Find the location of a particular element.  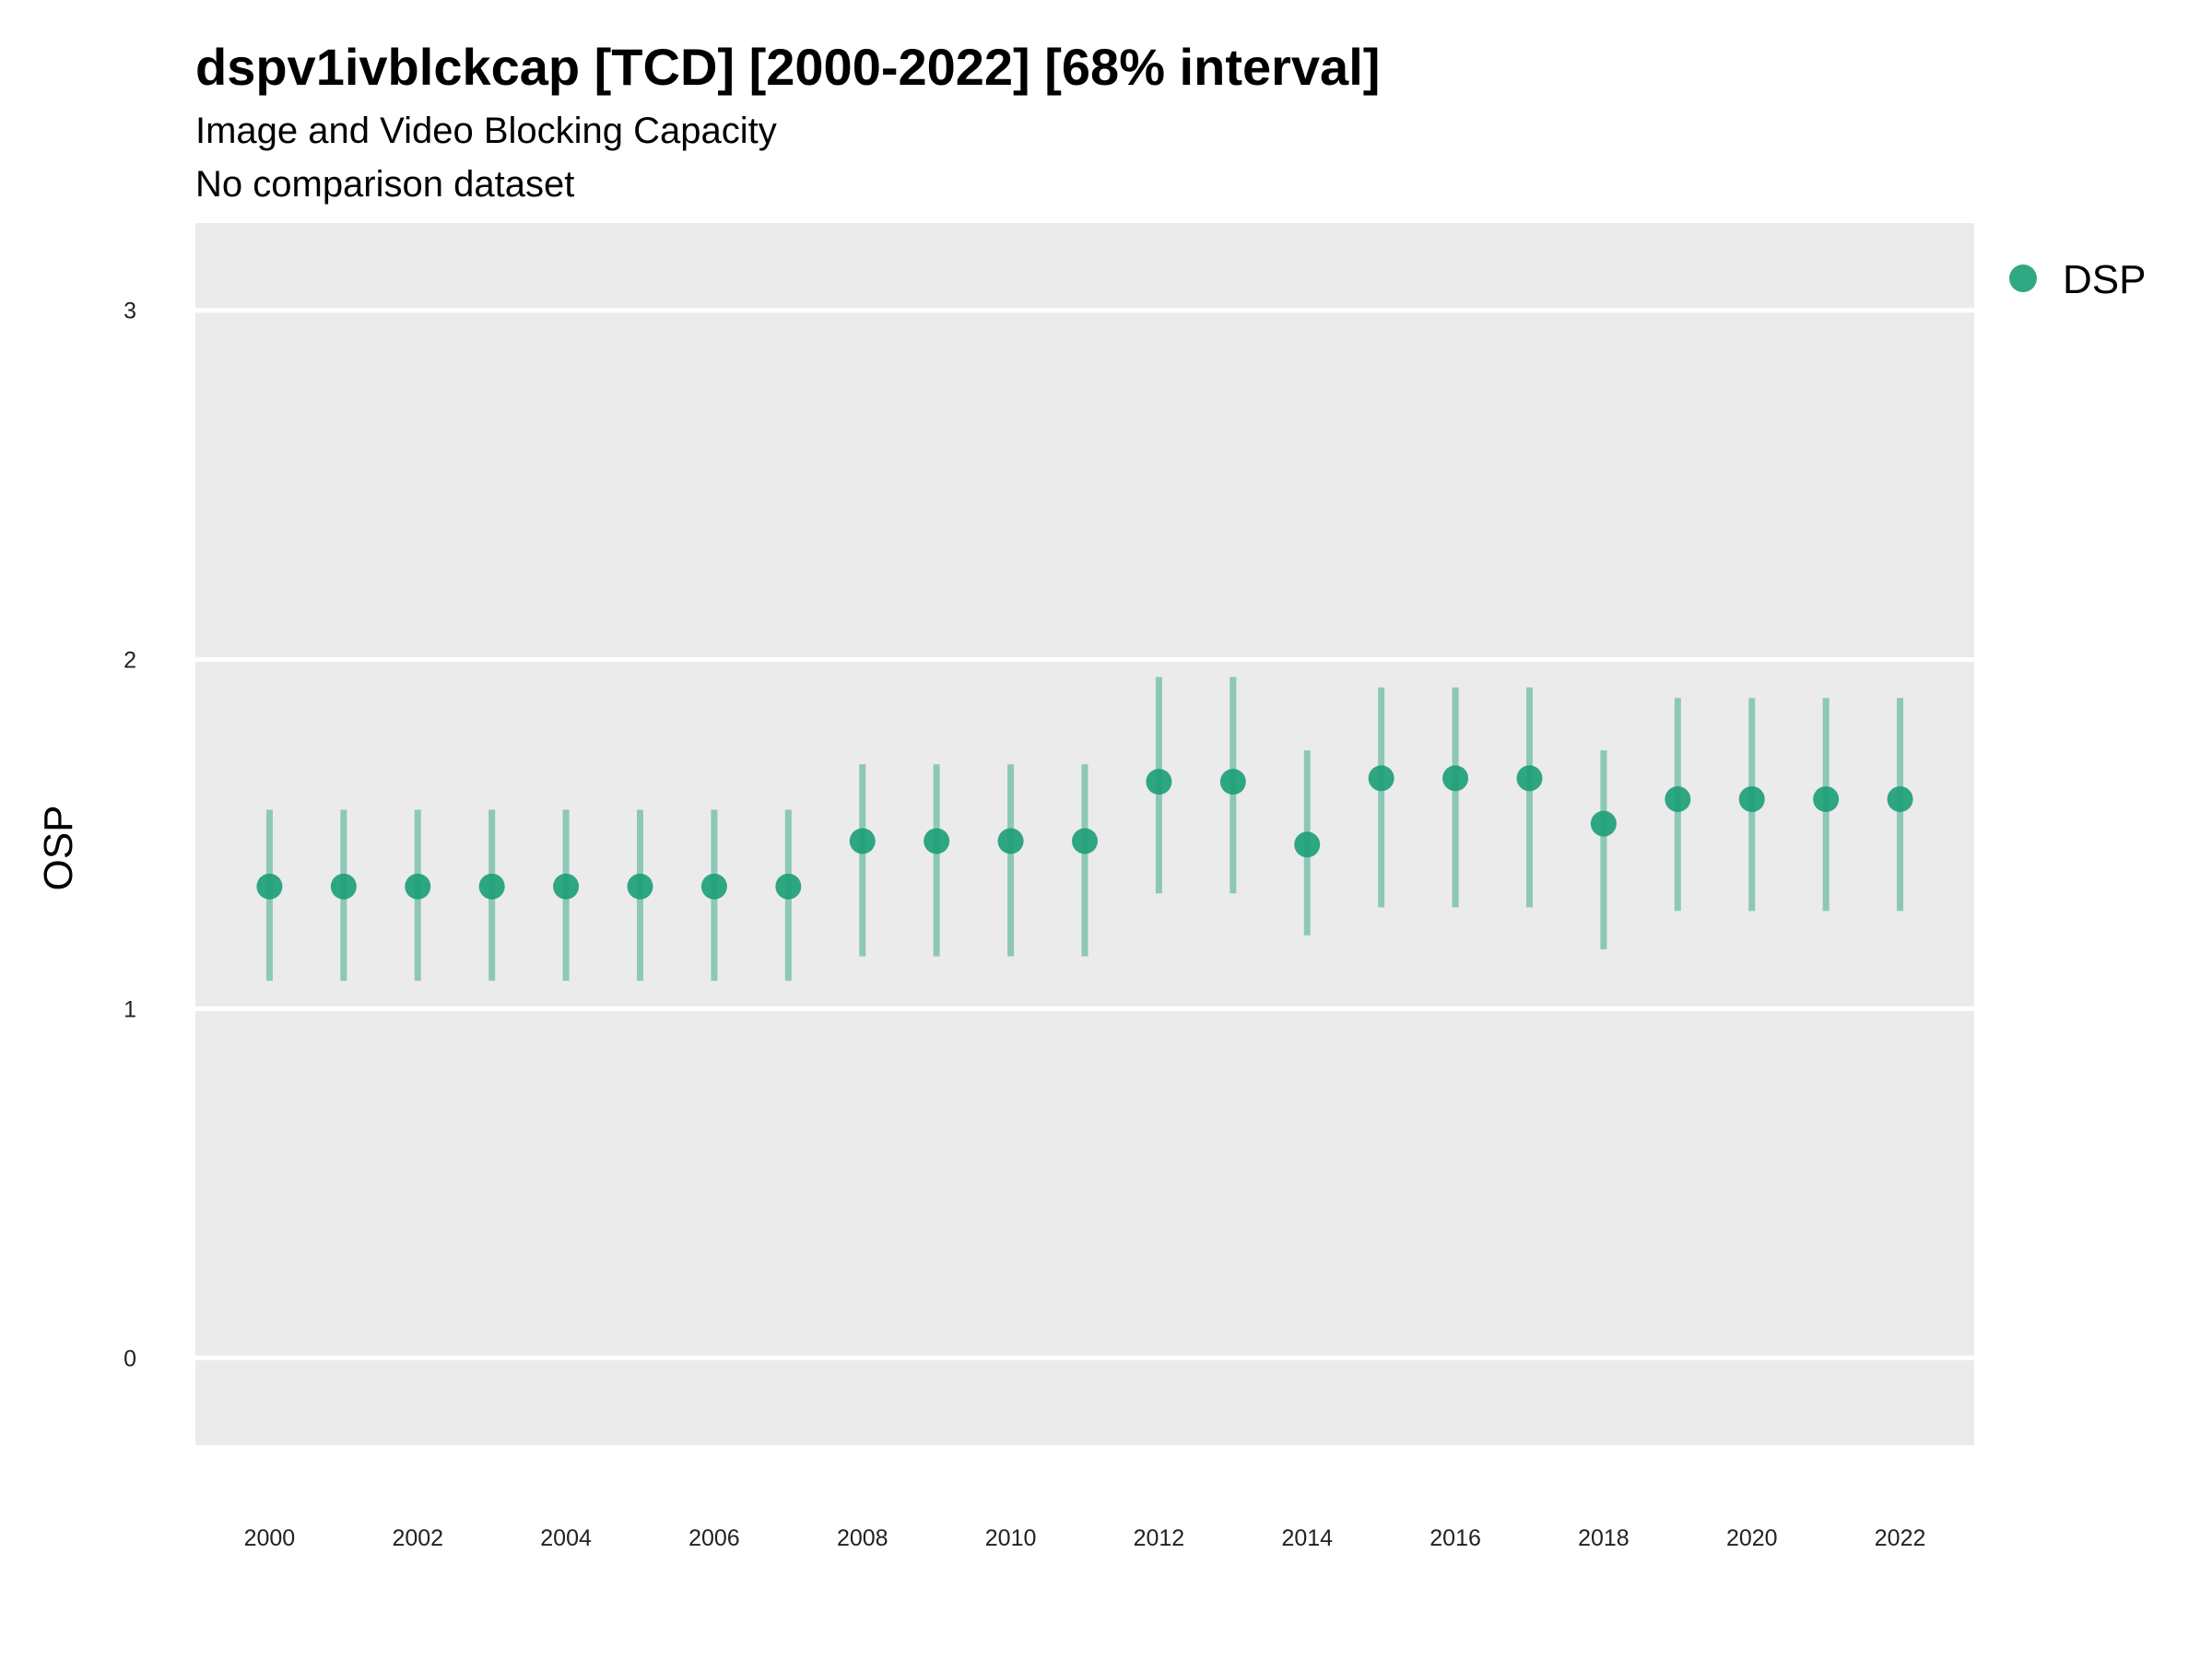

data-point-2016 is located at coordinates (1455, 778).